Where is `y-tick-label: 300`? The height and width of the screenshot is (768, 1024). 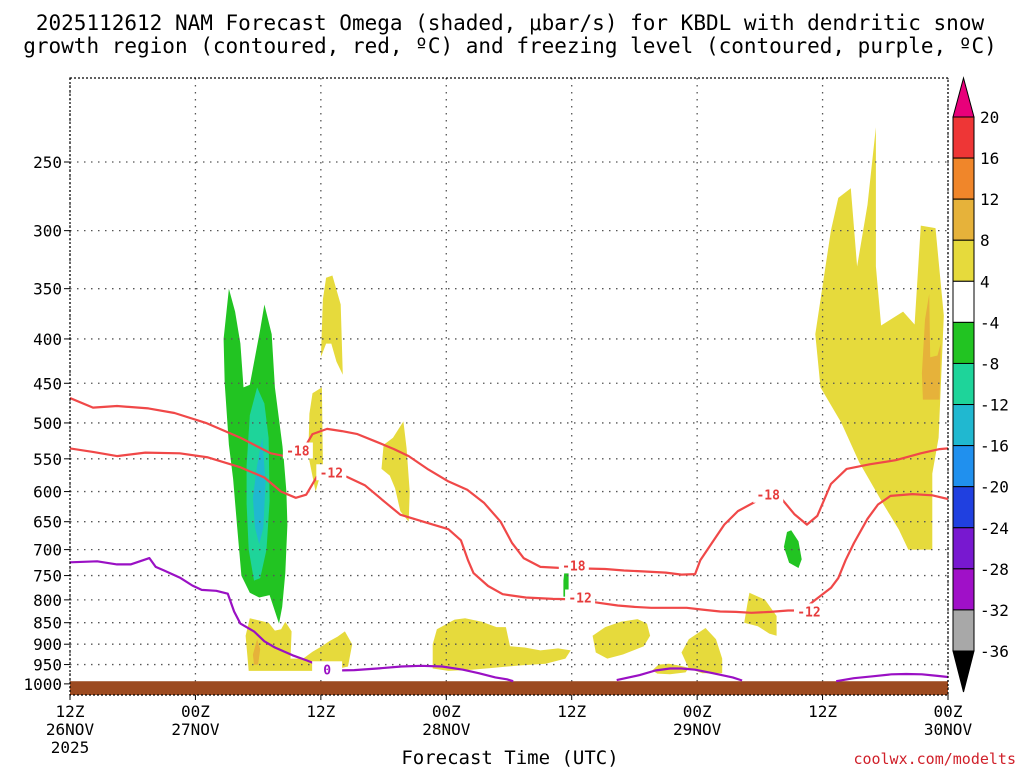
y-tick-label: 300 is located at coordinates (47, 231).